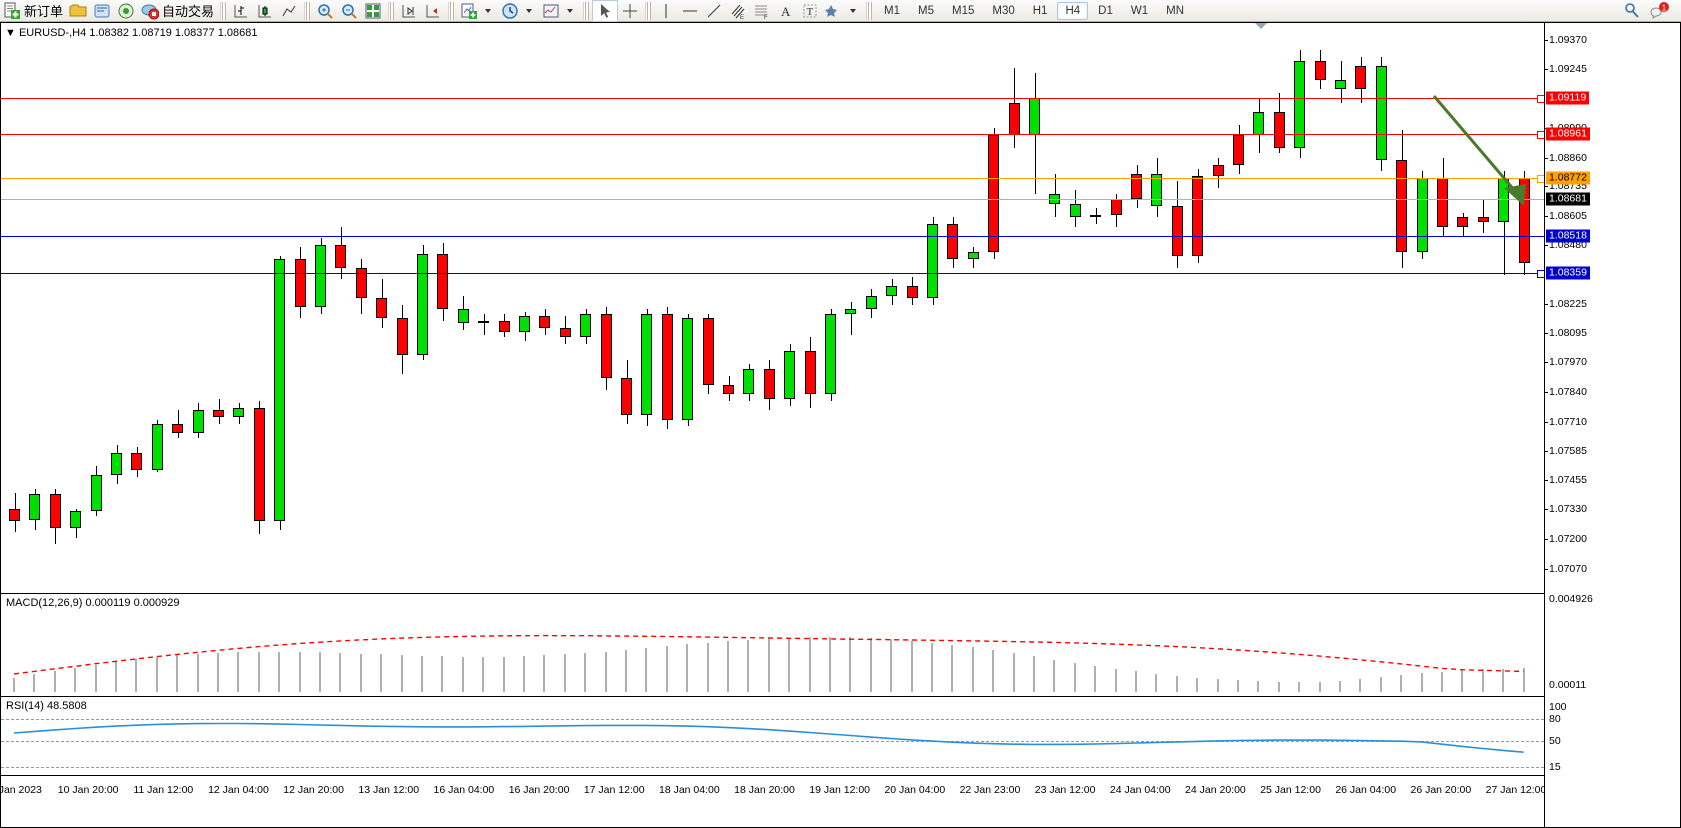  What do you see at coordinates (1175, 10) in the screenshot?
I see `timeframe-mn: MN` at bounding box center [1175, 10].